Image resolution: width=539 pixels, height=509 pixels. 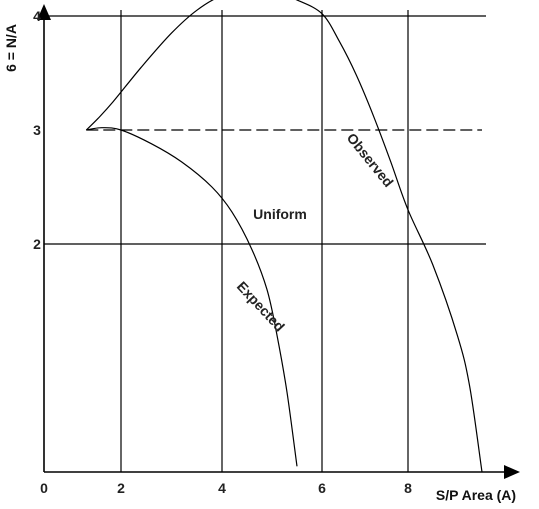 I want to click on x-axis-arrow, so click(x=512, y=472).